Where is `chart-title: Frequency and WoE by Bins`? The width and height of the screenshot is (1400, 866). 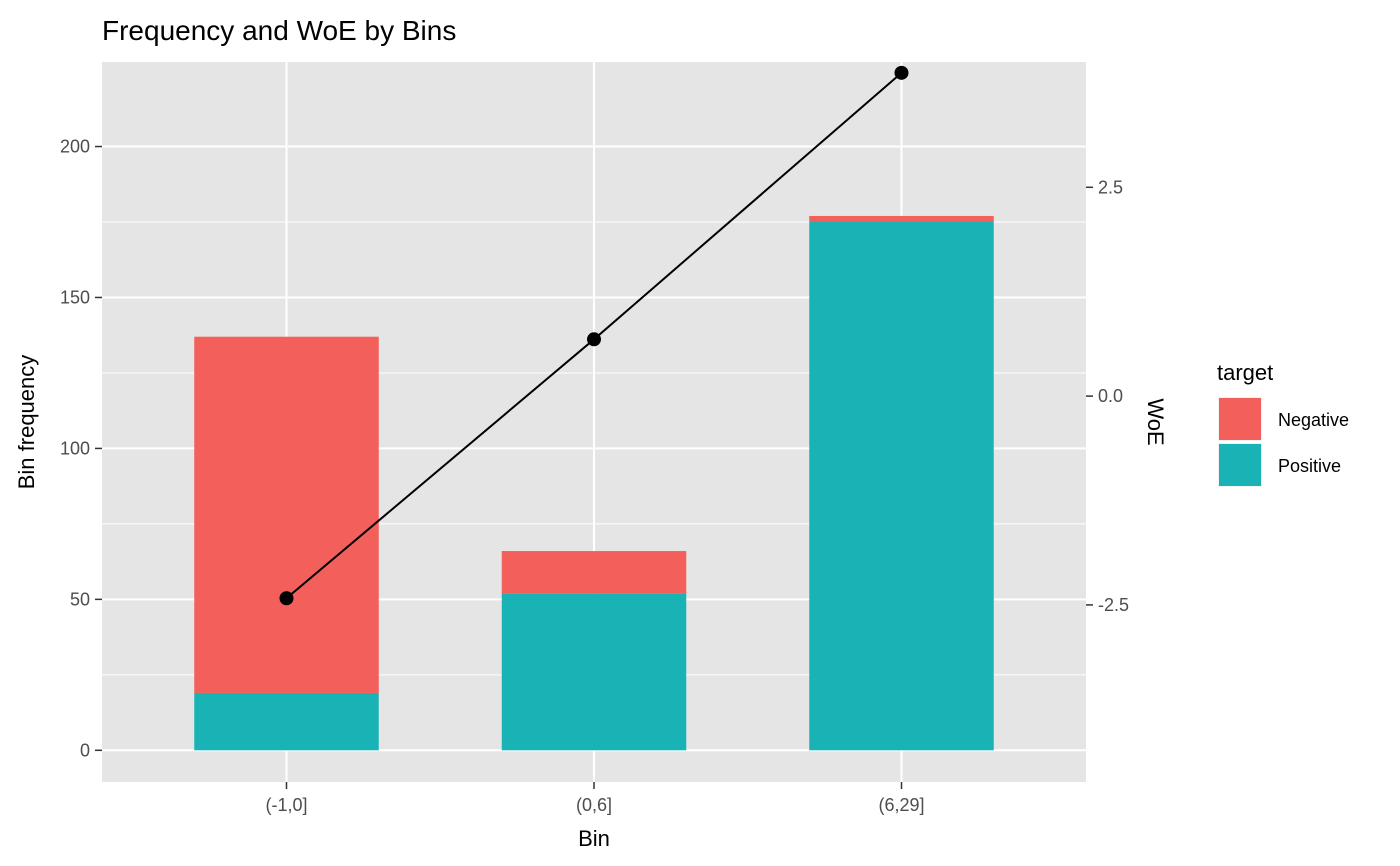
chart-title: Frequency and WoE by Bins is located at coordinates (279, 30).